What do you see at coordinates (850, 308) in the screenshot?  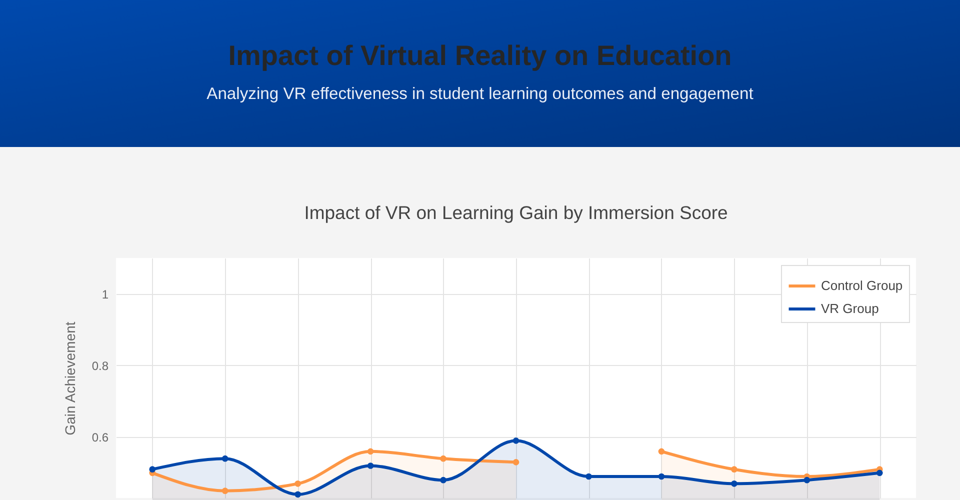 I see `legend-label: VR Group` at bounding box center [850, 308].